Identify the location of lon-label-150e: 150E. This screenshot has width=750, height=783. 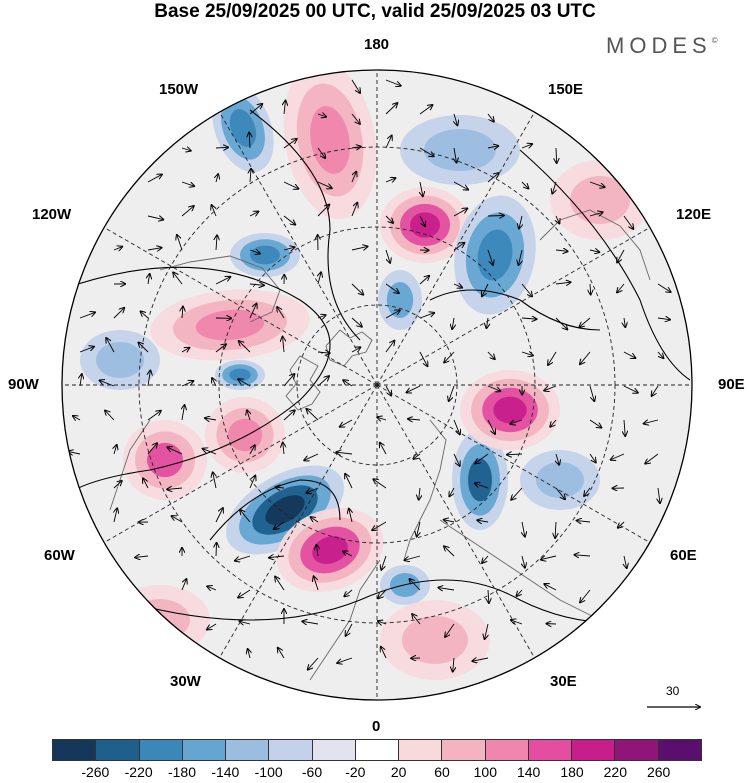
(566, 89).